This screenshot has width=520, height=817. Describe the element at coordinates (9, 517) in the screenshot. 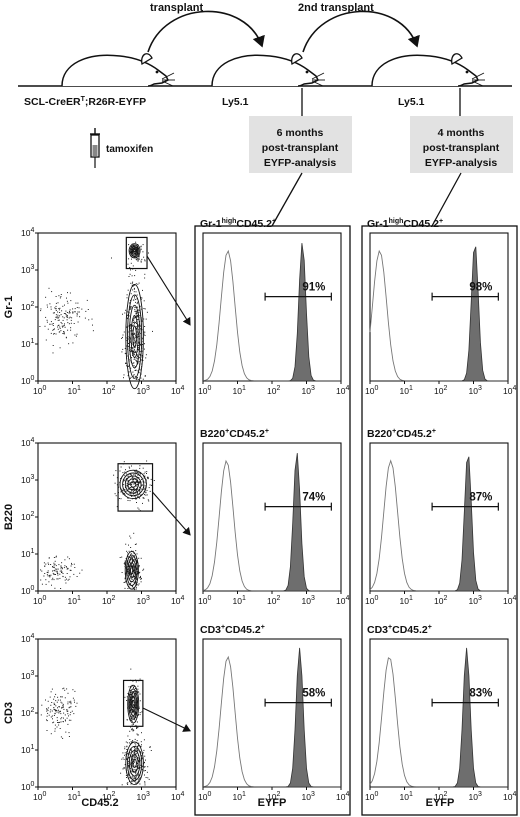

I see `dotplot-y-axis-label: B220` at that location.